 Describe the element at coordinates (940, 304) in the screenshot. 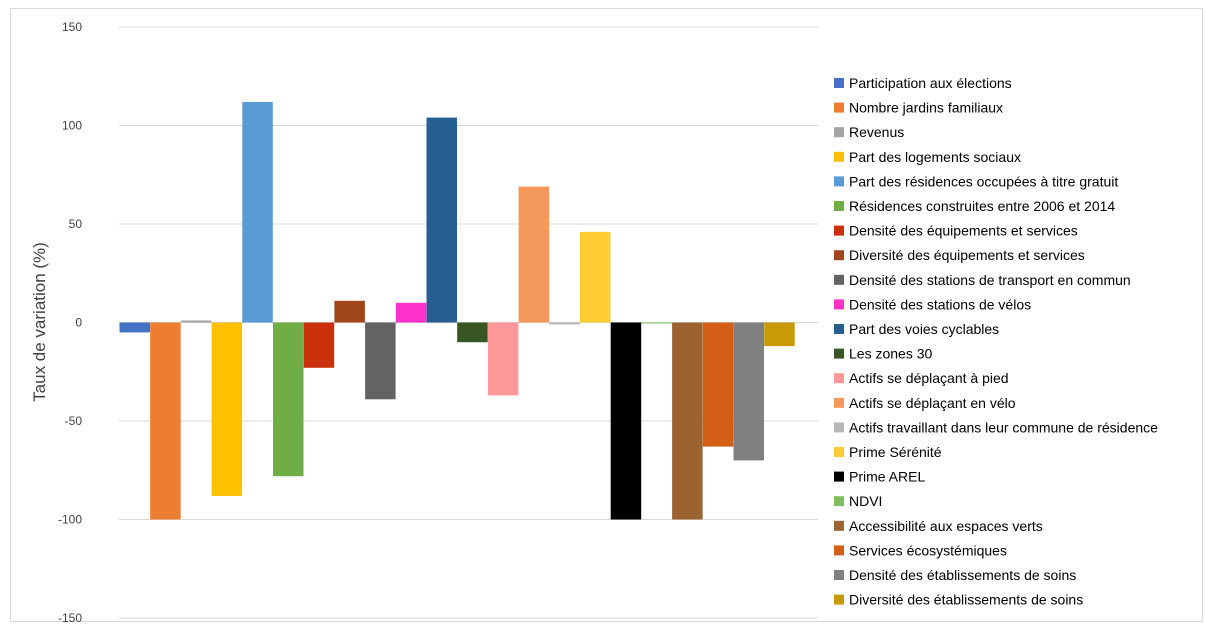

I see `legend-label: Densité des stations de vélos` at that location.